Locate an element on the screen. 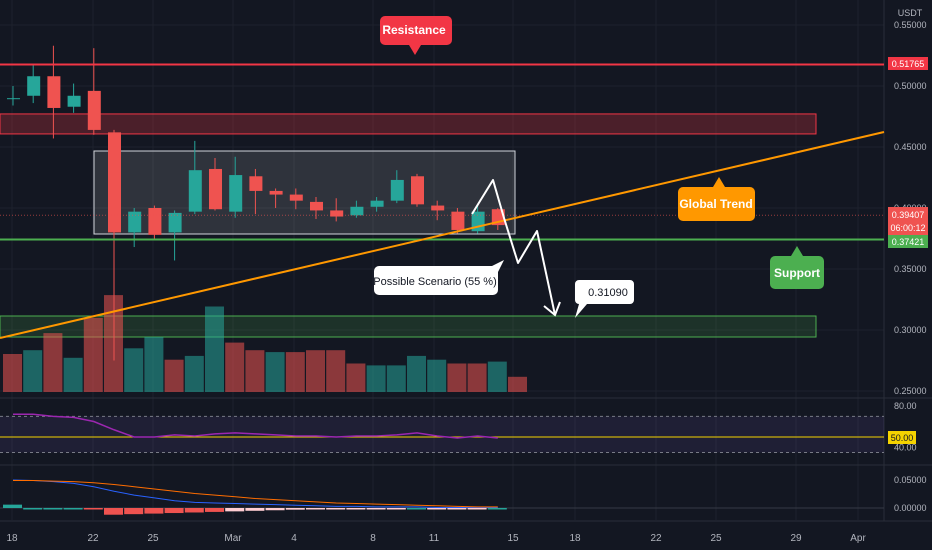  currency-label: USDT is located at coordinates (910, 13).